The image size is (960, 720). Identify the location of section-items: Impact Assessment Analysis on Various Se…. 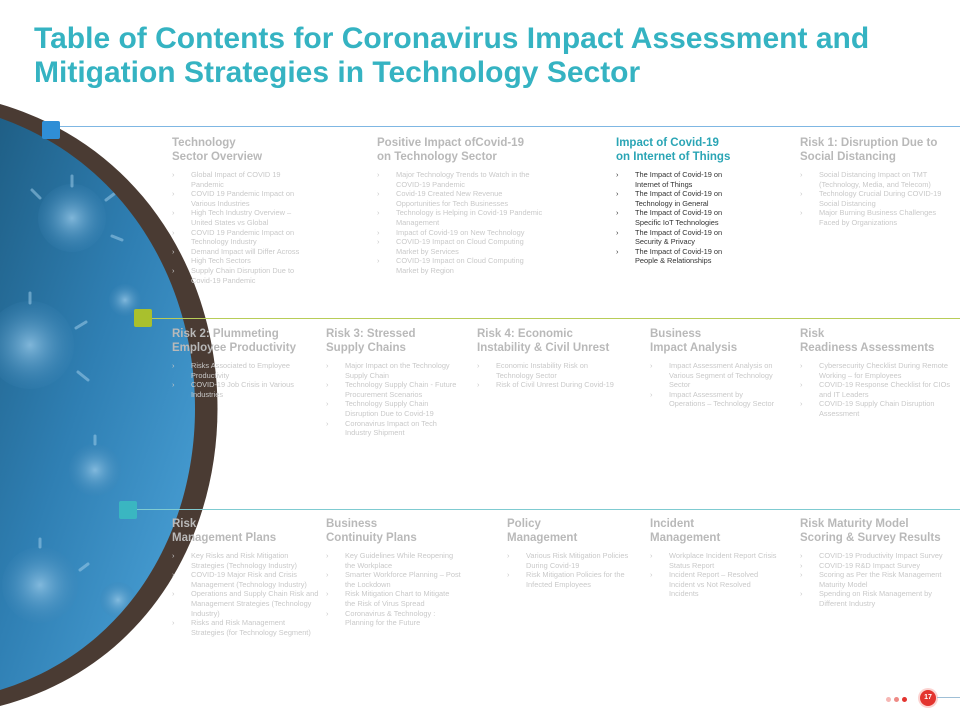
(715, 385).